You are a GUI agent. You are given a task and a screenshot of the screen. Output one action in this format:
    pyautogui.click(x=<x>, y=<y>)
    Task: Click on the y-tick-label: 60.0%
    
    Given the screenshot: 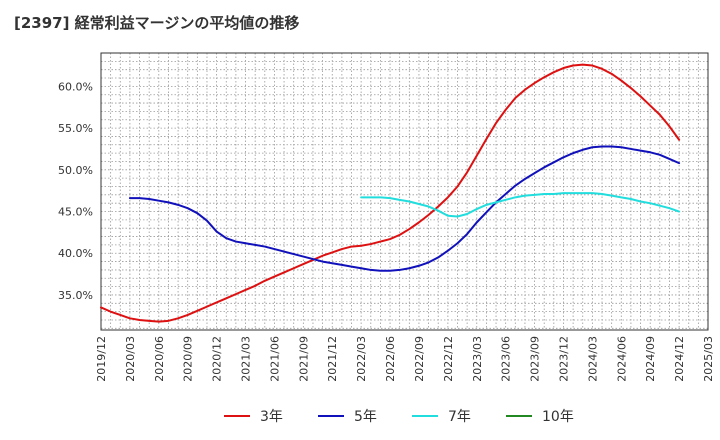 What is the action you would take?
    pyautogui.click(x=75, y=86)
    